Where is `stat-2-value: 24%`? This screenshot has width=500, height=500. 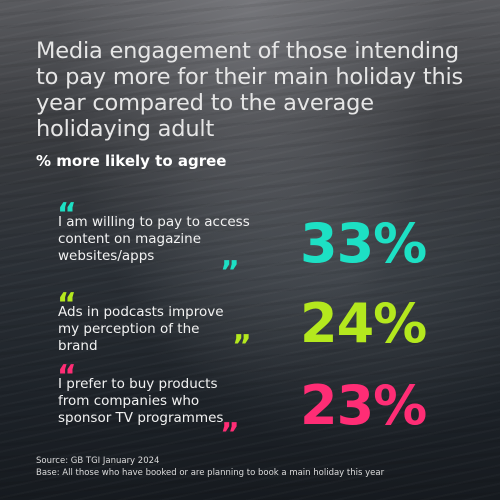 stat-2-value: 24% is located at coordinates (363, 323).